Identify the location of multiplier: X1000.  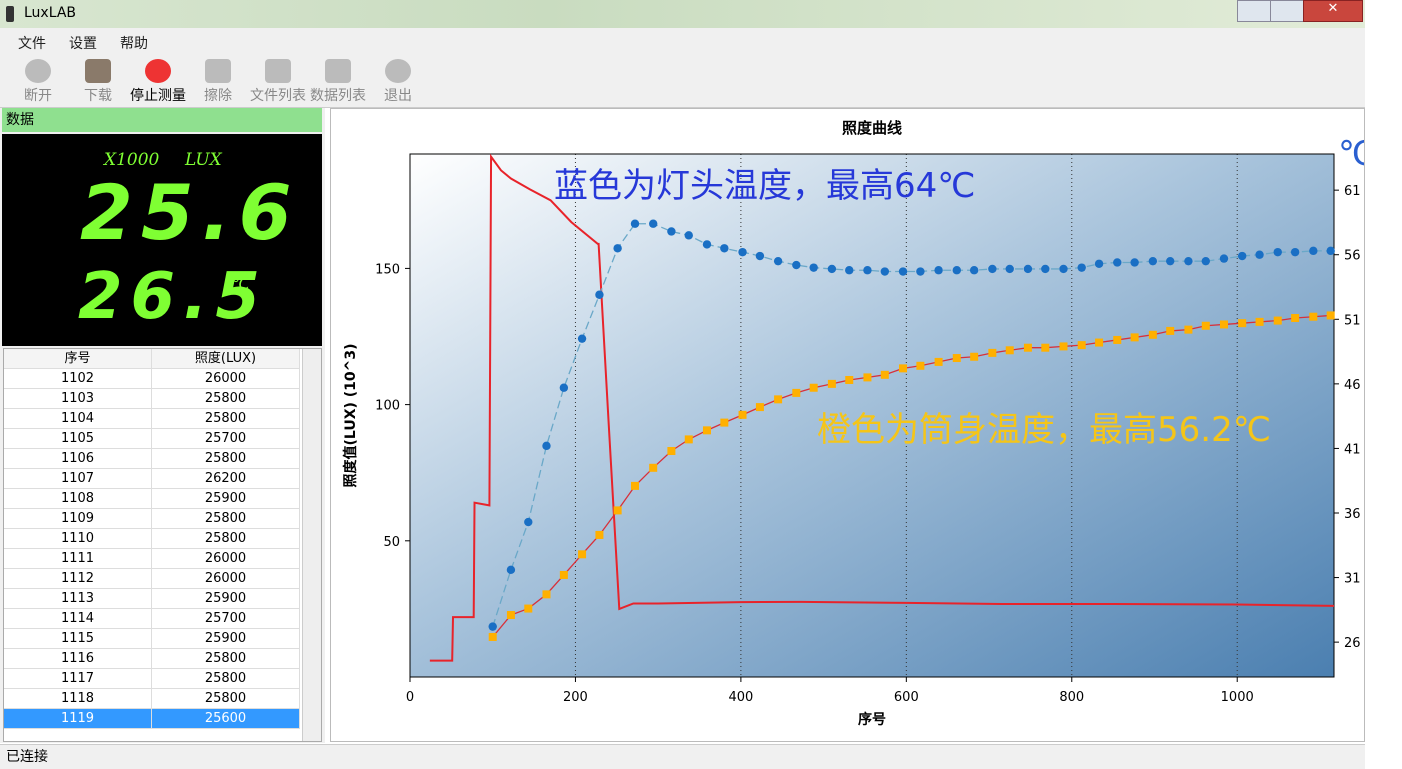
(132, 160).